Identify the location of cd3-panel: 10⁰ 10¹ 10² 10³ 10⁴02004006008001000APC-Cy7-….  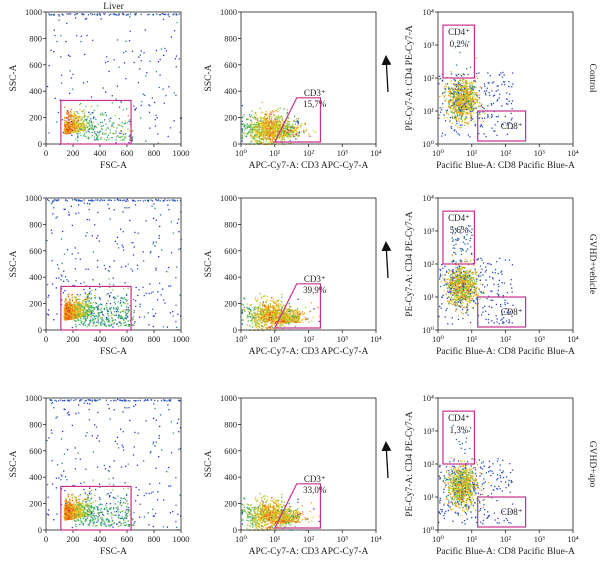
(293, 275).